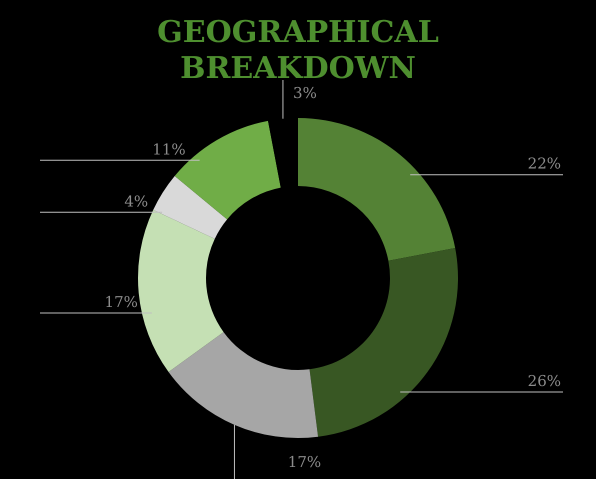  I want to click on data-label: 22%, so click(544, 163).